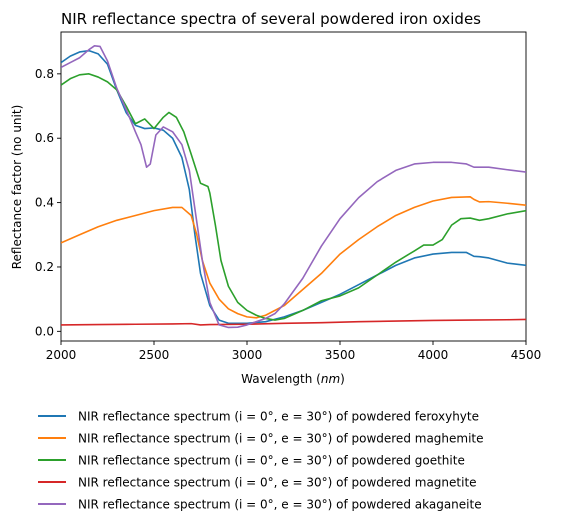  What do you see at coordinates (44, 138) in the screenshot?
I see `y-tick-label-3: 0.6` at bounding box center [44, 138].